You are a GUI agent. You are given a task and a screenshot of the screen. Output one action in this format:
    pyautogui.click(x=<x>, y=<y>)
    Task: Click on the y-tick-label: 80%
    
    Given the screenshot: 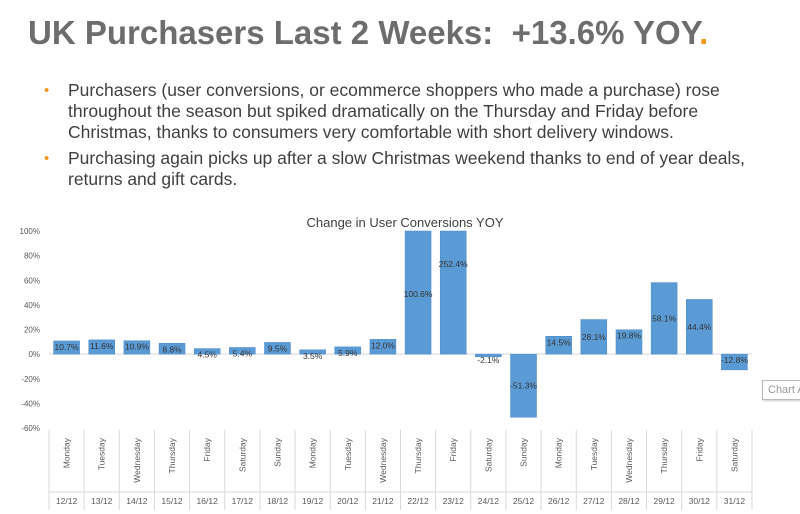 What is the action you would take?
    pyautogui.click(x=32, y=256)
    